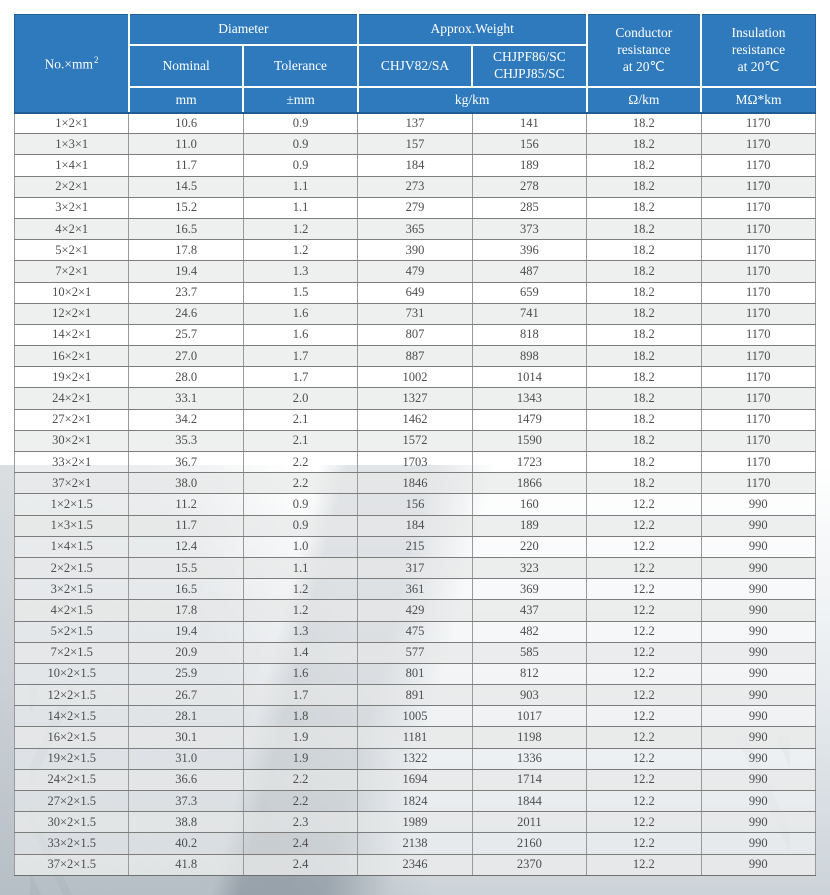 This screenshot has height=895, width=830. I want to click on table-row: 14×2×1 25.7 1.6 807 818 18.2 1170, so click(415, 335).